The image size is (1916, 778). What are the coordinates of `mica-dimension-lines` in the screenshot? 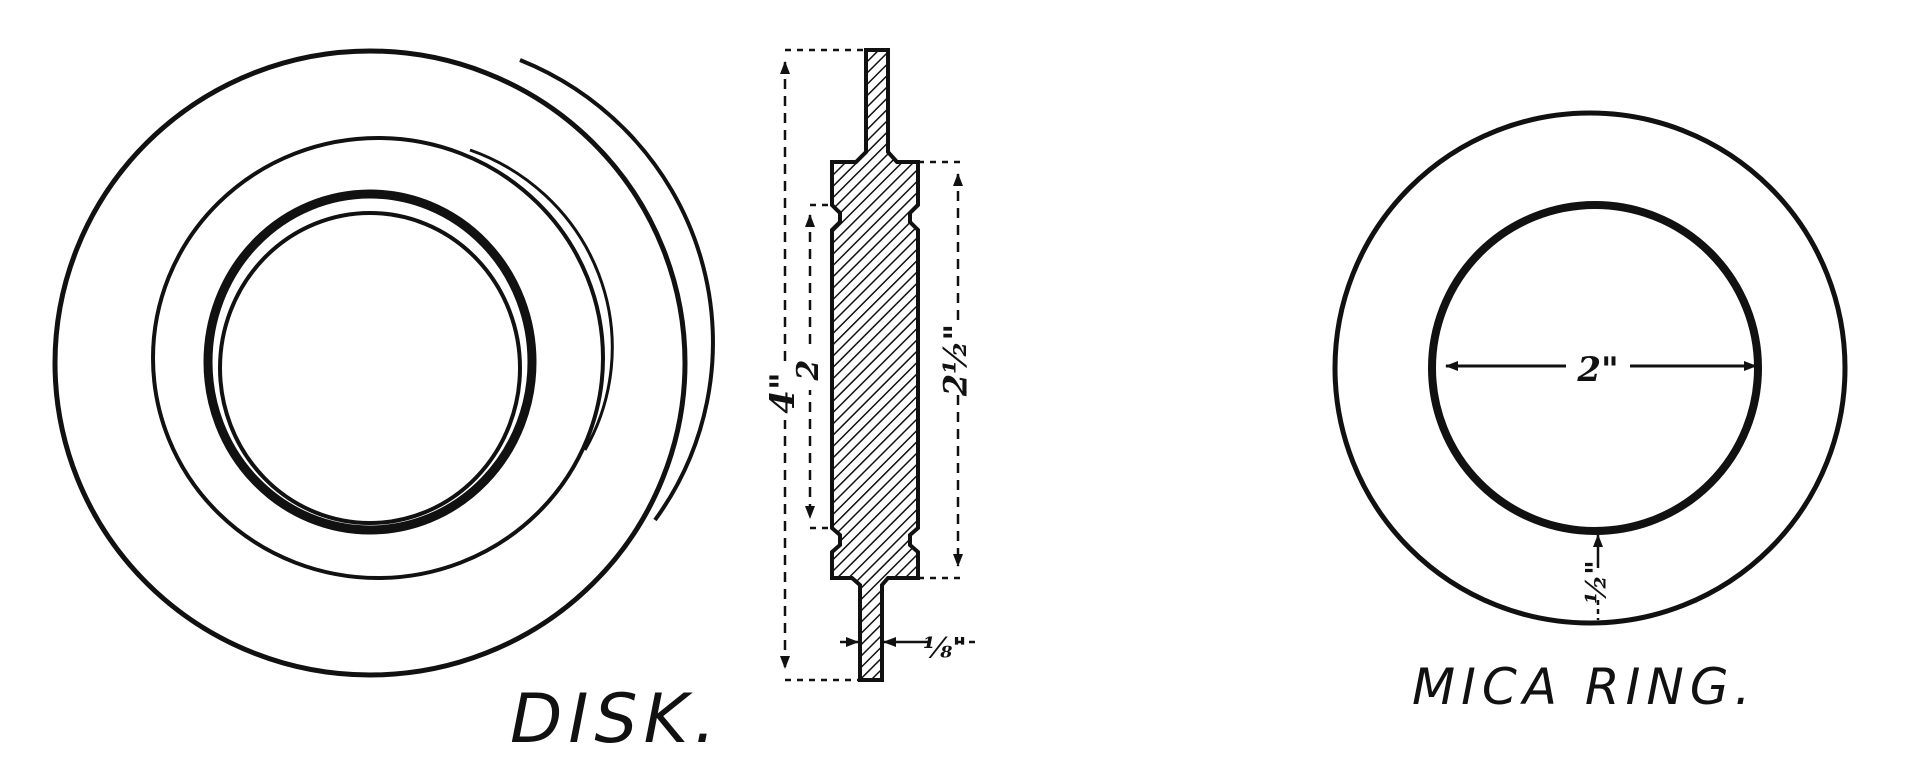 It's located at (1601, 490).